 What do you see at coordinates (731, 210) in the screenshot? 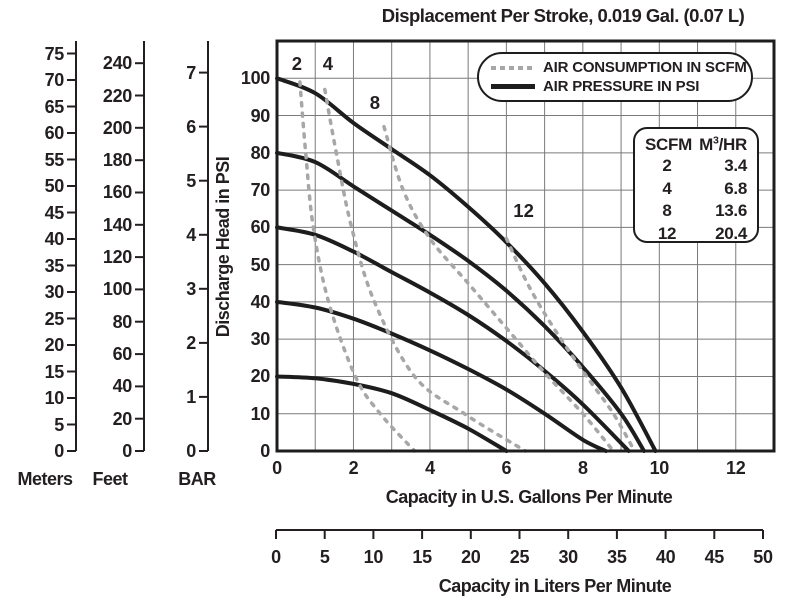
I see `m3hr-value: 13.6` at bounding box center [731, 210].